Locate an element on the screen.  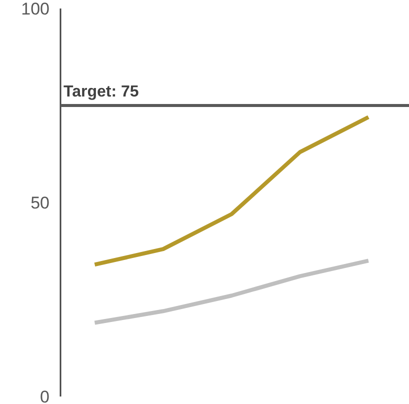
ref-line-label: Target: 75 is located at coordinates (101, 92).